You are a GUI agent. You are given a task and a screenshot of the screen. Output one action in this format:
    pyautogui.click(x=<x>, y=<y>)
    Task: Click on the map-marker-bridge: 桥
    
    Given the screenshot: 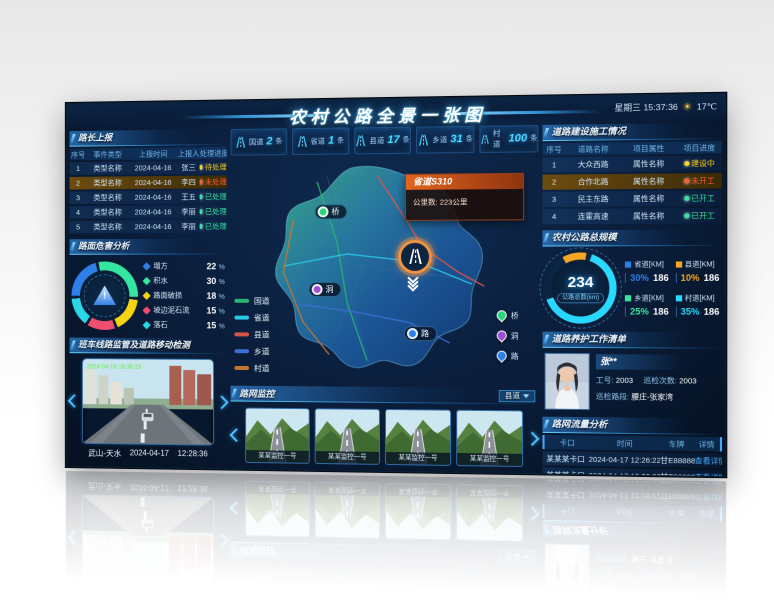 What is the action you would take?
    pyautogui.click(x=331, y=211)
    